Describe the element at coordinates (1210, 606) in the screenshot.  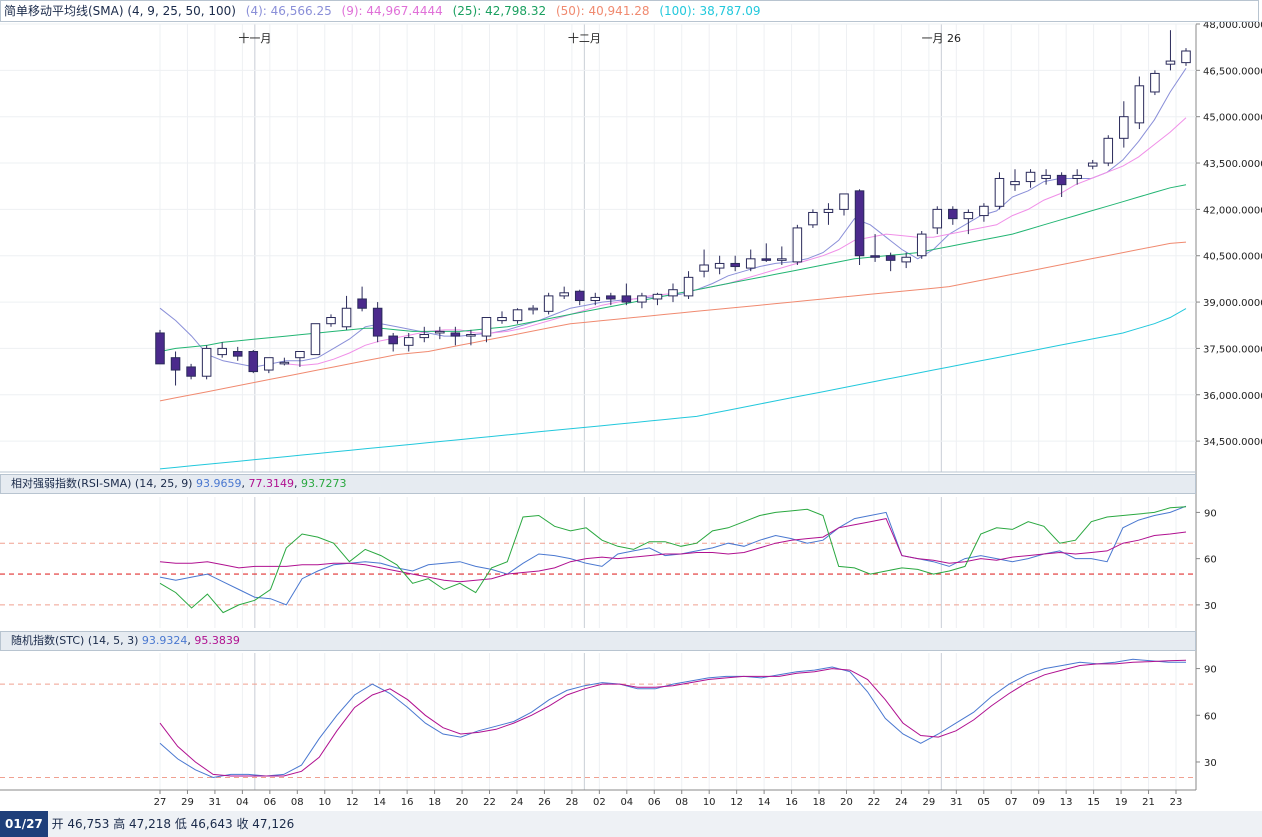
I see `rsi-tick-label: 30` at that location.